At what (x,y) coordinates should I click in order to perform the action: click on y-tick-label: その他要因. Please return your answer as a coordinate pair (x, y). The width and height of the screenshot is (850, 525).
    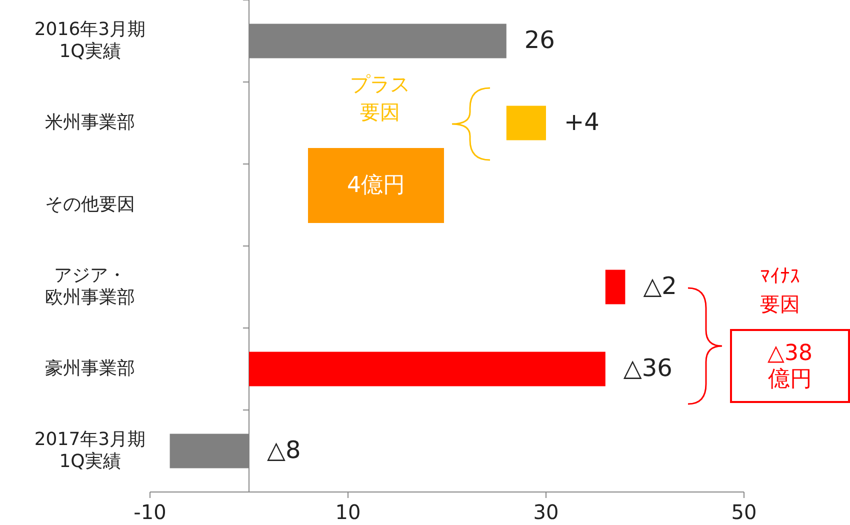
    Looking at the image, I should click on (90, 204).